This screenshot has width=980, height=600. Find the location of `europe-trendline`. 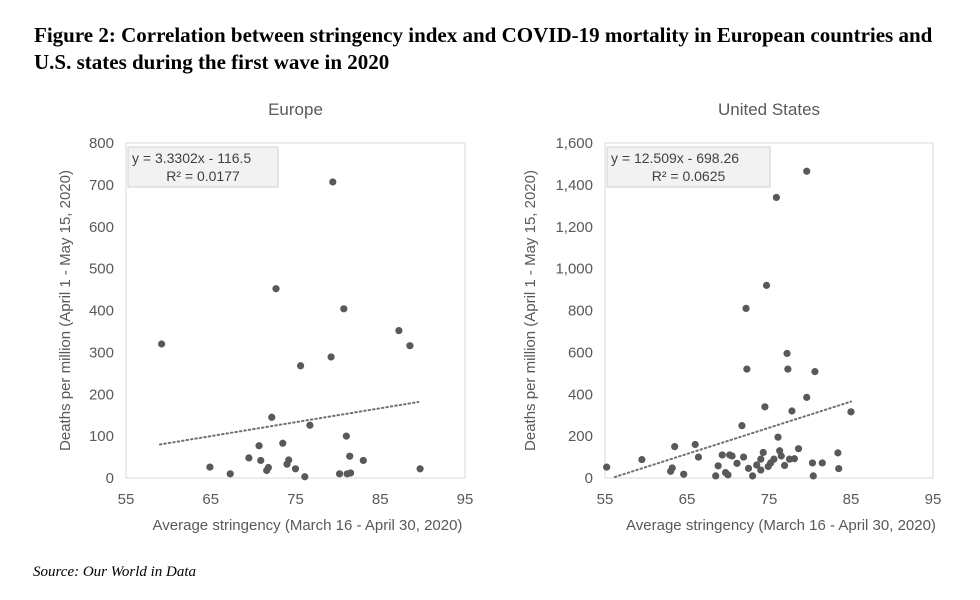

europe-trendline is located at coordinates (289, 423).